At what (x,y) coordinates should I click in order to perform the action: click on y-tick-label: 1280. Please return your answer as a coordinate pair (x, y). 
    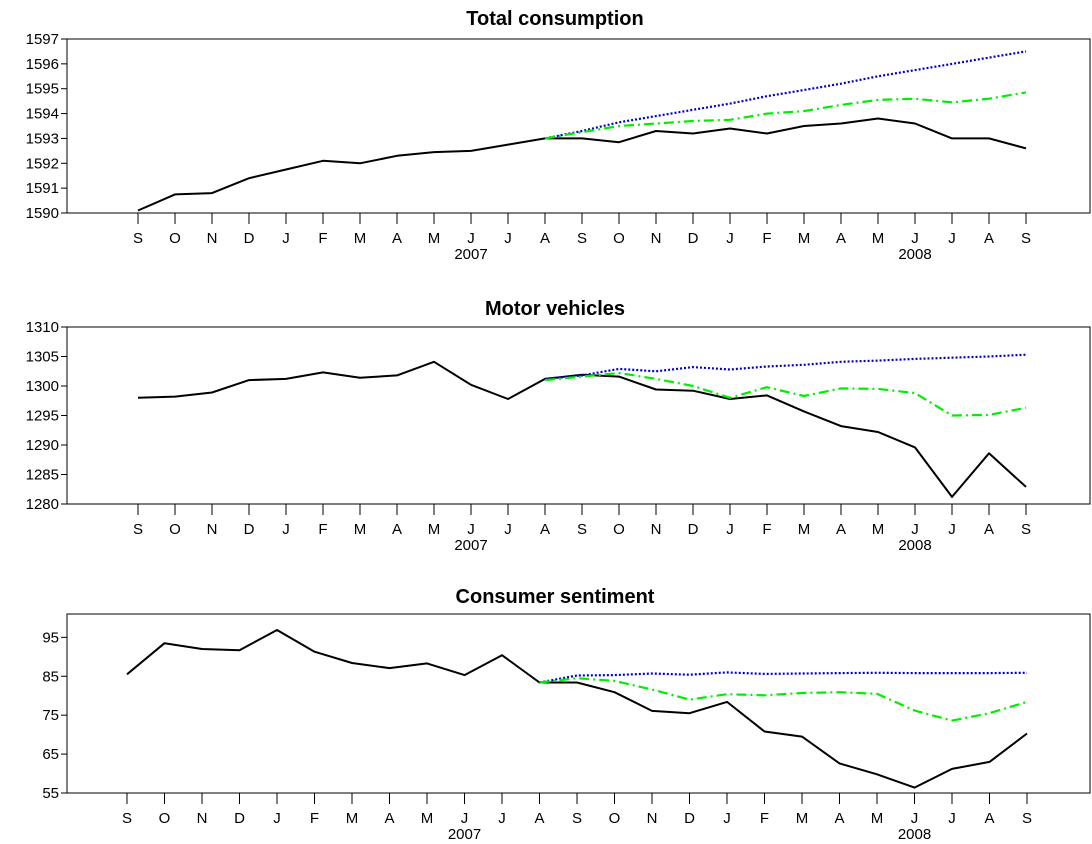
    Looking at the image, I should click on (42, 504).